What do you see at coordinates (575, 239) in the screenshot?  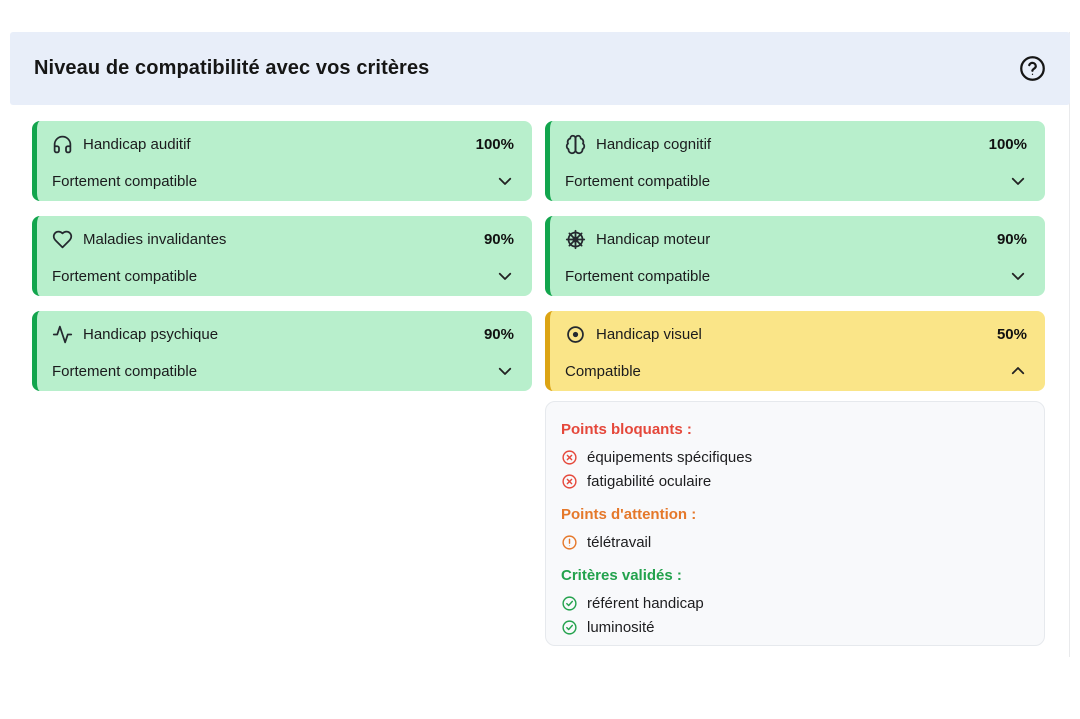 I see `wheel-icon` at bounding box center [575, 239].